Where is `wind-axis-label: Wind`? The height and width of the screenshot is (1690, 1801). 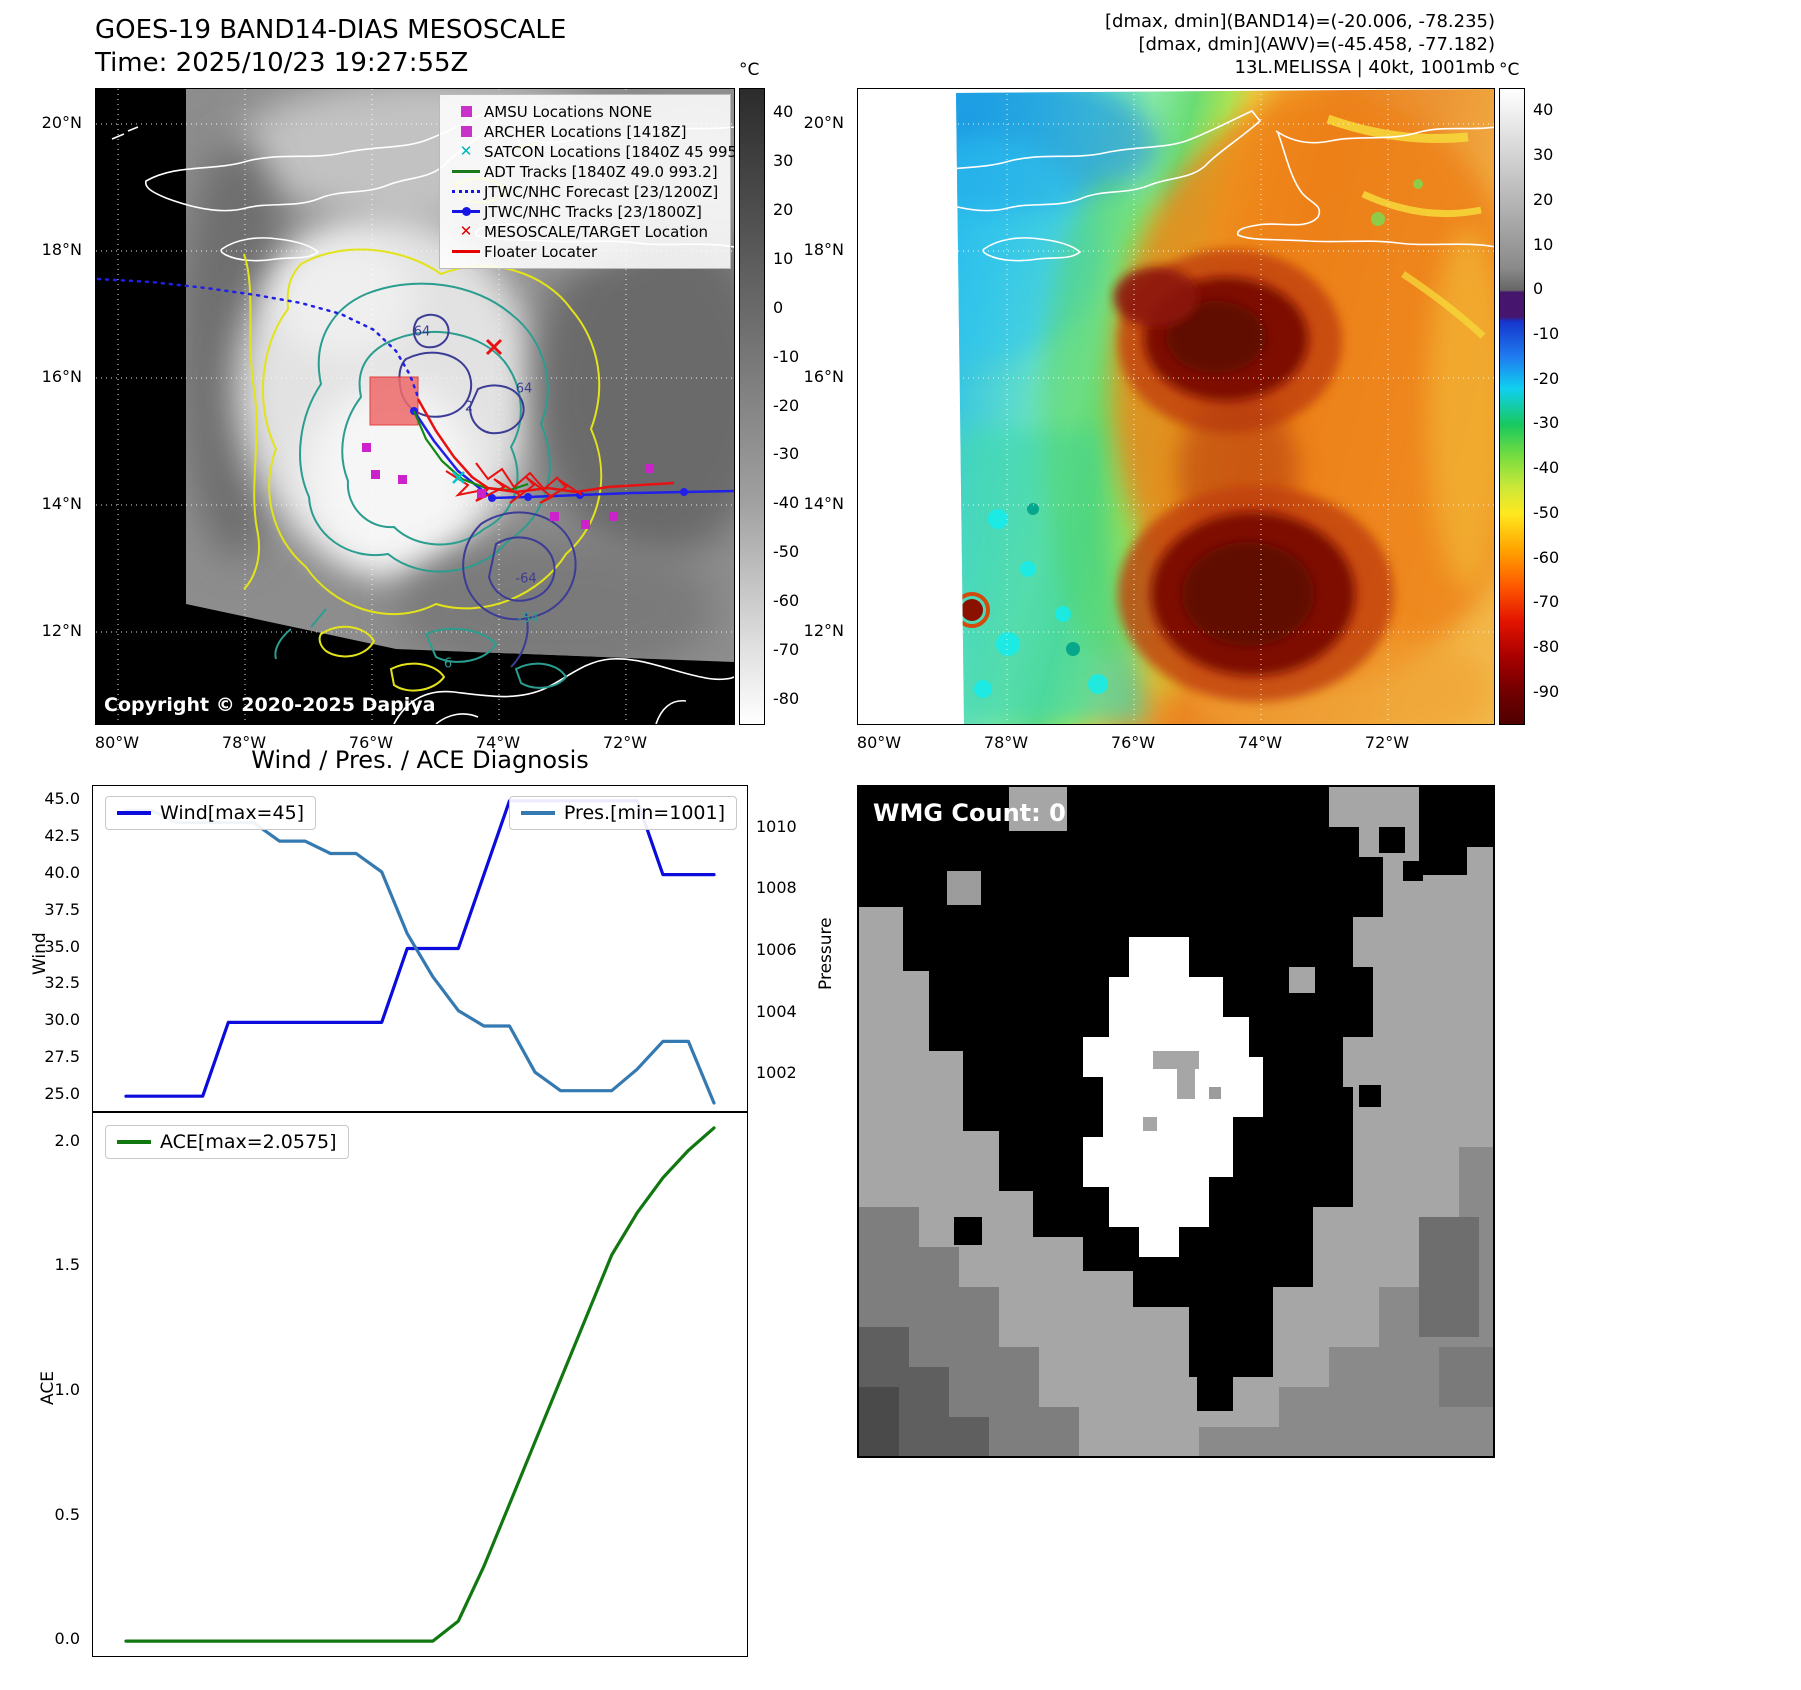
wind-axis-label: Wind is located at coordinates (40, 953).